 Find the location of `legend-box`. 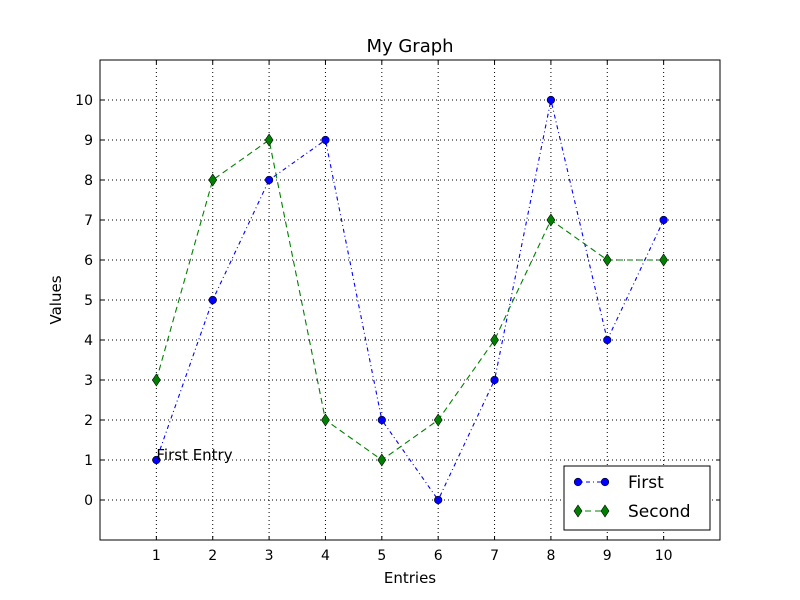

legend-box is located at coordinates (637, 498).